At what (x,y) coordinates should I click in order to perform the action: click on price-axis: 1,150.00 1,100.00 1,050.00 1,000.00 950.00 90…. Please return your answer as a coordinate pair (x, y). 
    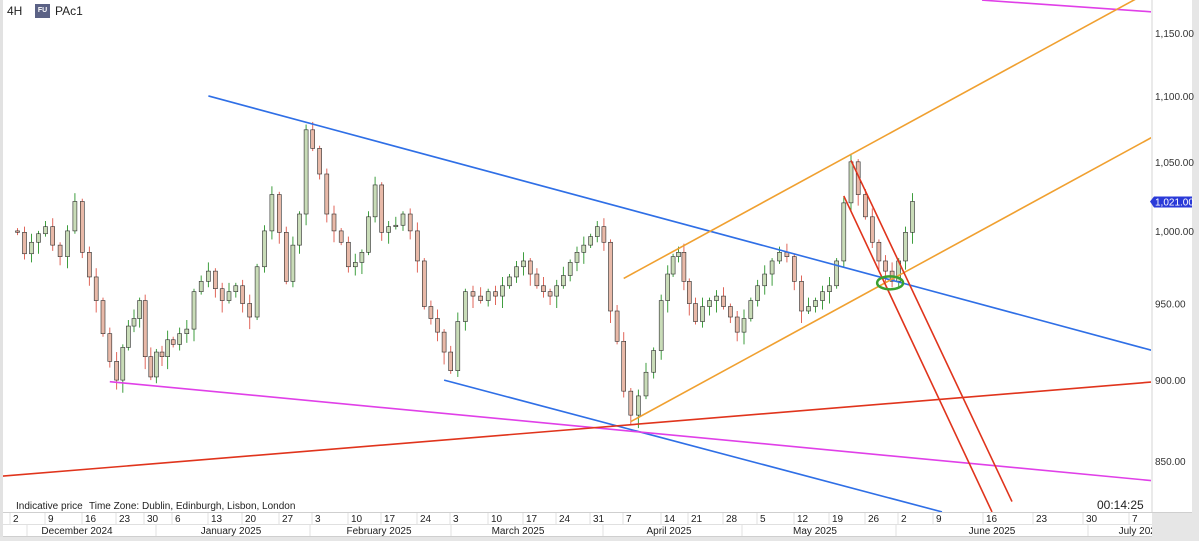
    Looking at the image, I should click on (1172, 248).